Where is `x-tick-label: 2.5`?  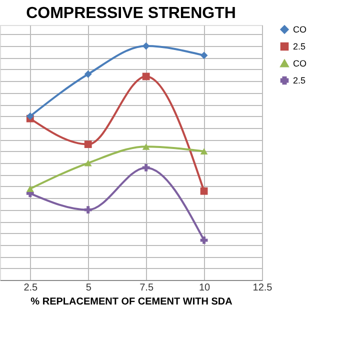
x-tick-label: 2.5 is located at coordinates (31, 288).